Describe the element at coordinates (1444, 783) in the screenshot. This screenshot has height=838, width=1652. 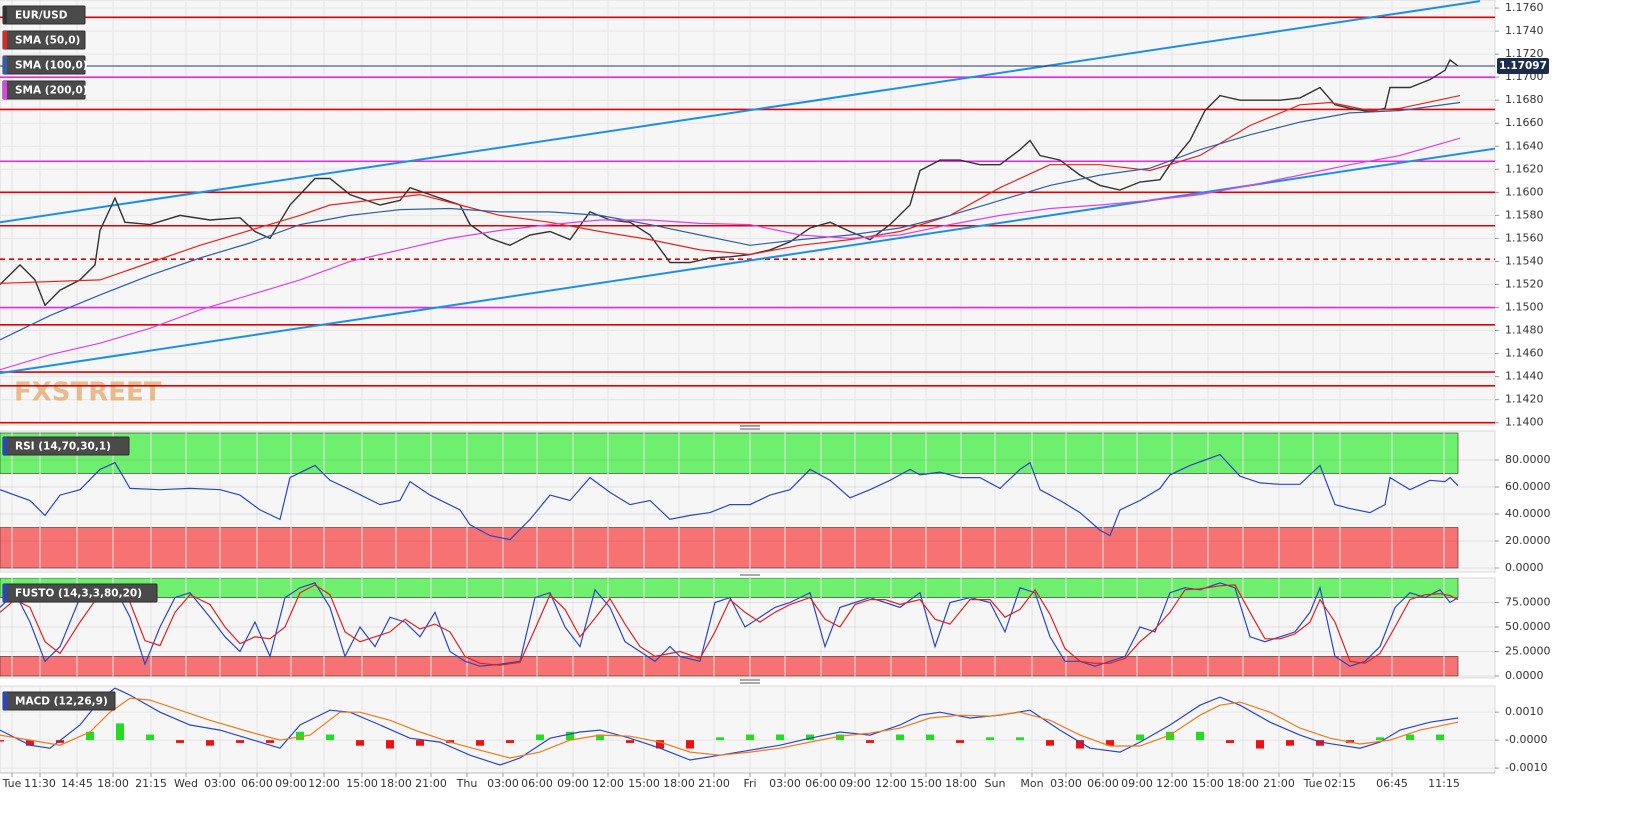
I see `x-tick-label: 11:15` at that location.